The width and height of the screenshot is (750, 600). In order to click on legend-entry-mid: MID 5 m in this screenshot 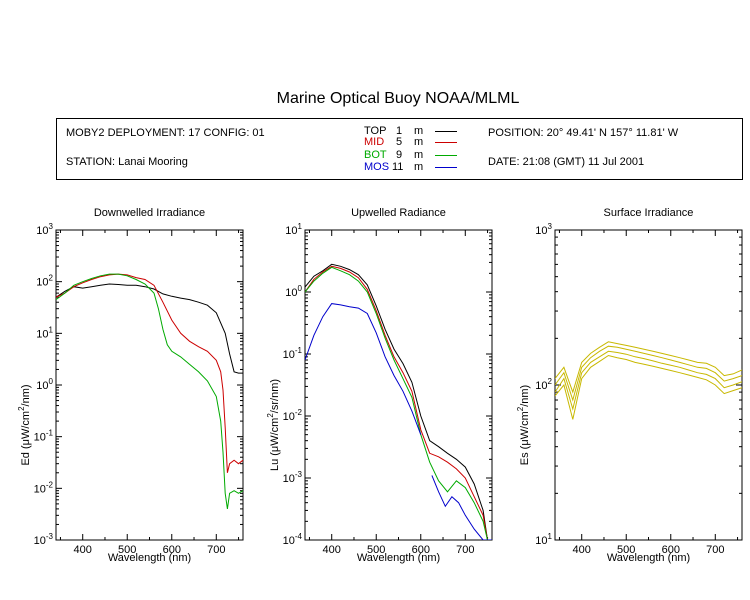, I will do `click(393, 142)`.